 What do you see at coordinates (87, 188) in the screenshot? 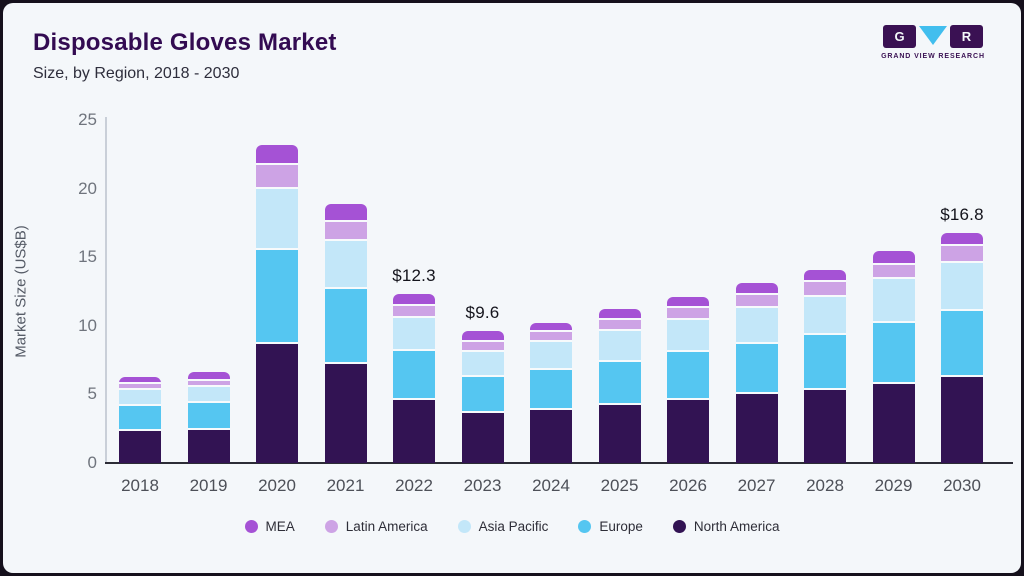
I see `y-axis-tick-label: 20` at bounding box center [87, 188].